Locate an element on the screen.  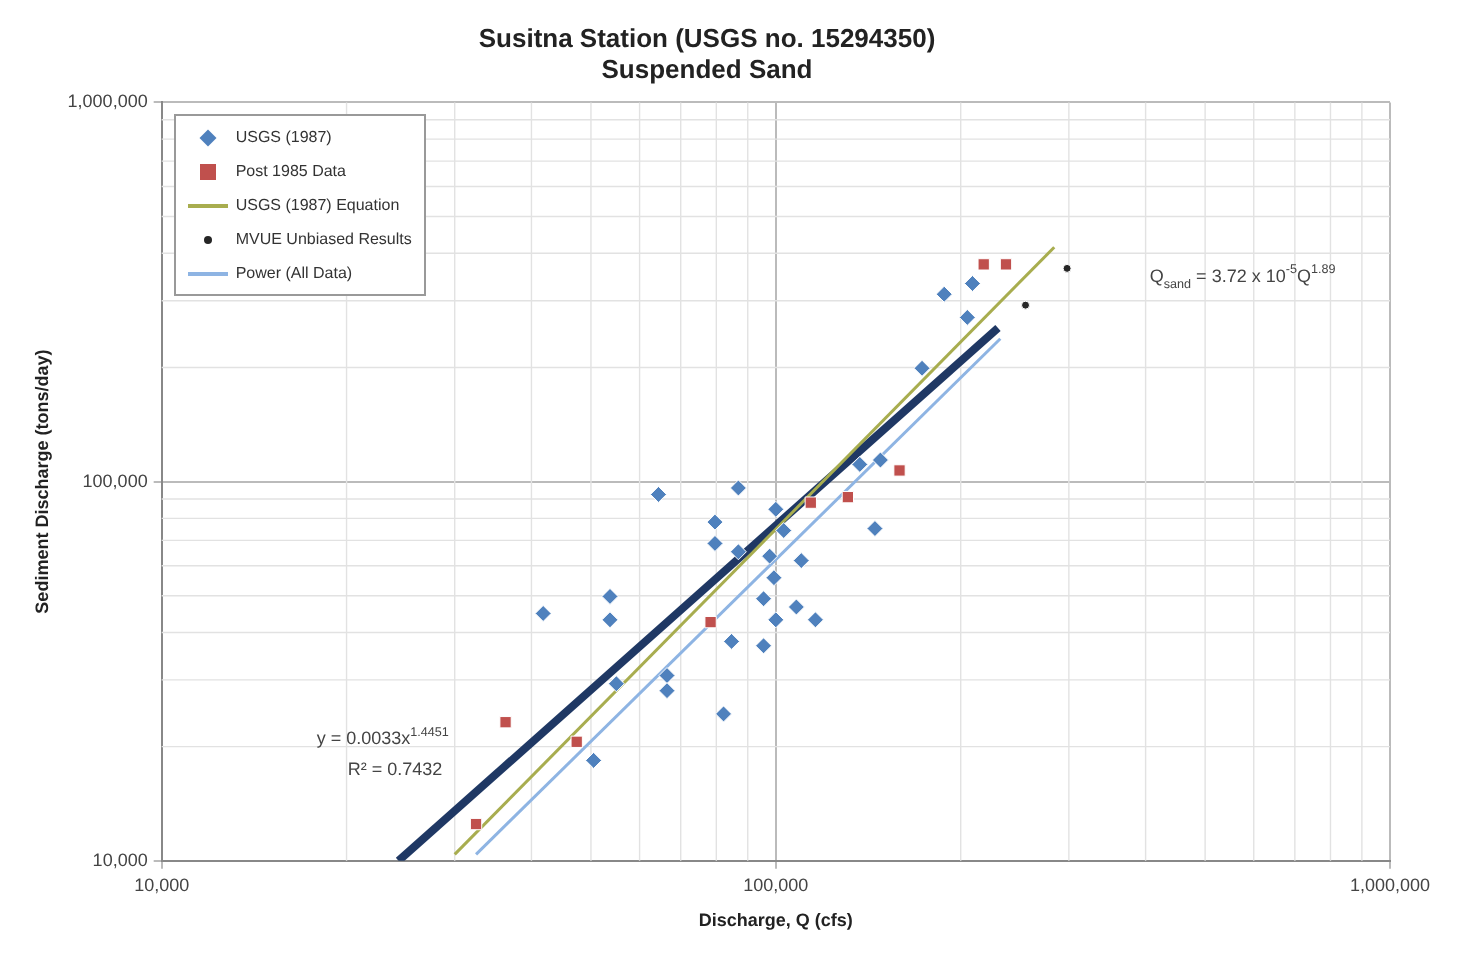
x-tick-label: 100,000 is located at coordinates (776, 884).